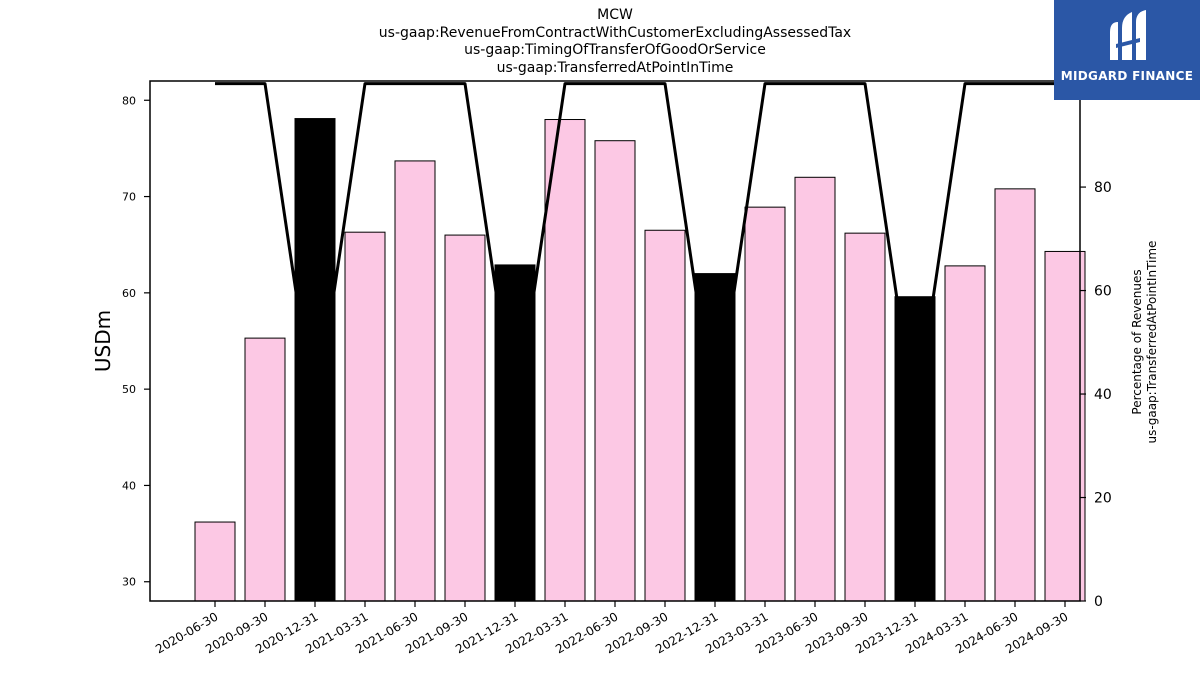  Describe the element at coordinates (129, 582) in the screenshot. I see `y-tick-label-30: 30` at that location.